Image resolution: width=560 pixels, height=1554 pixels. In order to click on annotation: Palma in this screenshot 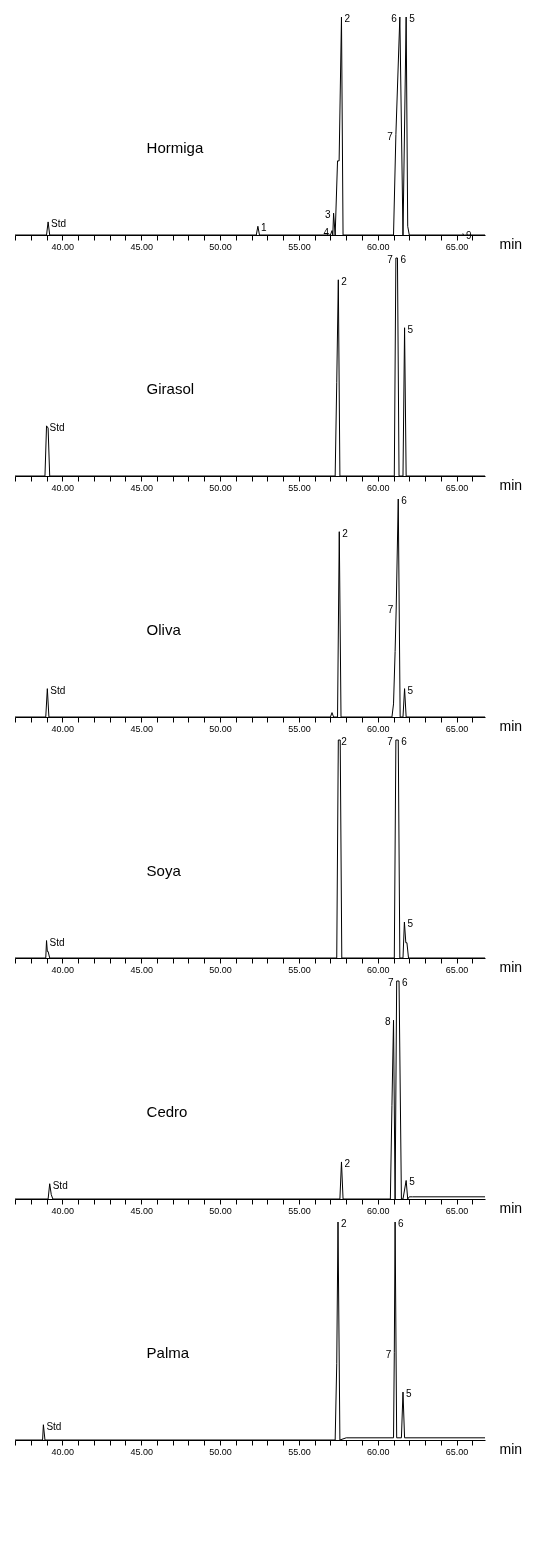, I will do `click(168, 1352)`.